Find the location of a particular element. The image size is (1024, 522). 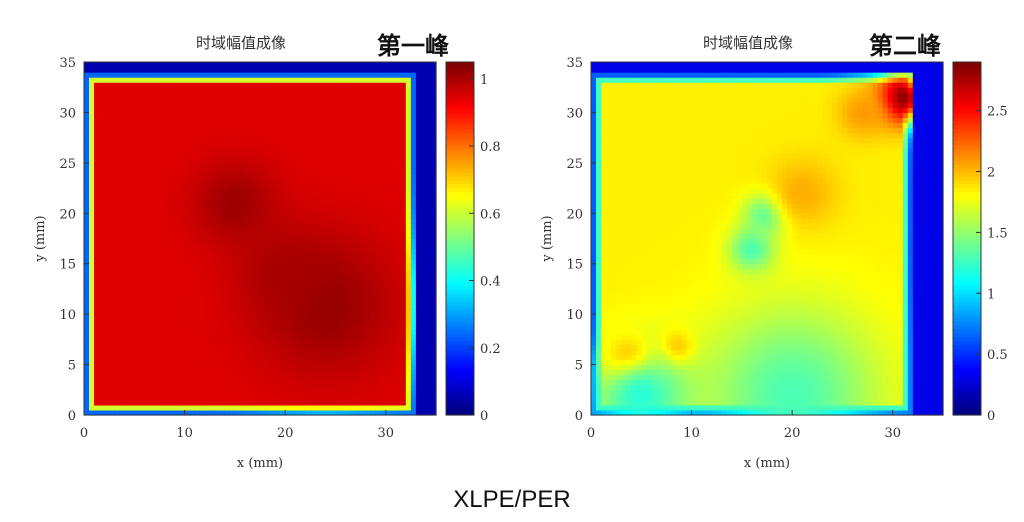

colorbar-segment is located at coordinates (460, 323).